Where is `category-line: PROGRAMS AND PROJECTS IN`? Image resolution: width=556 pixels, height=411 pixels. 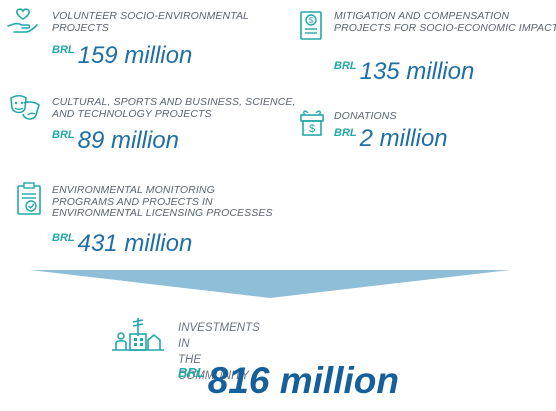 category-line: PROGRAMS AND PROJECTS IN is located at coordinates (132, 201).